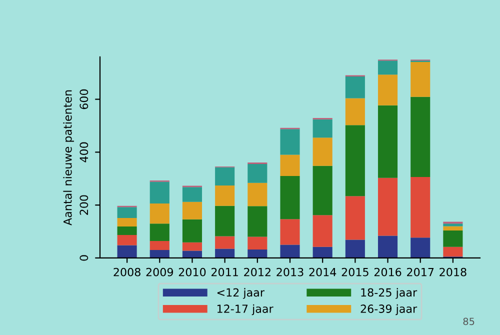  Describe the element at coordinates (322, 272) in the screenshot. I see `x-tick-label: 2014` at that location.